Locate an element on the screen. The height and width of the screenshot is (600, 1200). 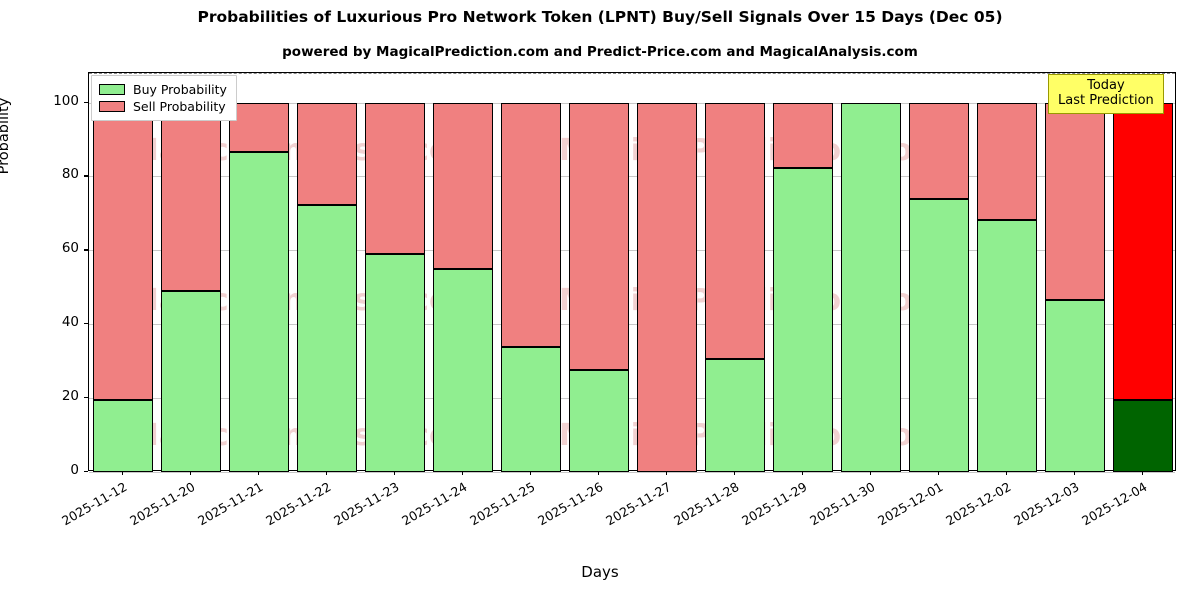
limit-line is located at coordinates (632, 73).